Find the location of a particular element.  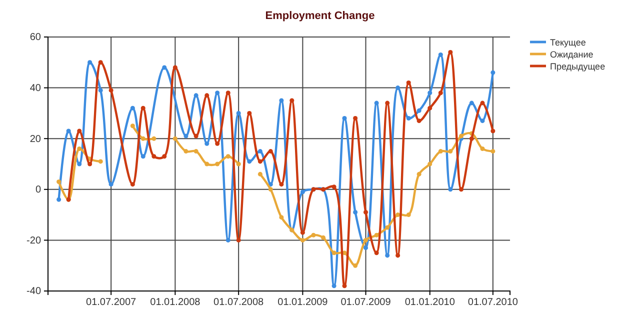

y-tick-label: -20 is located at coordinates (34, 240).